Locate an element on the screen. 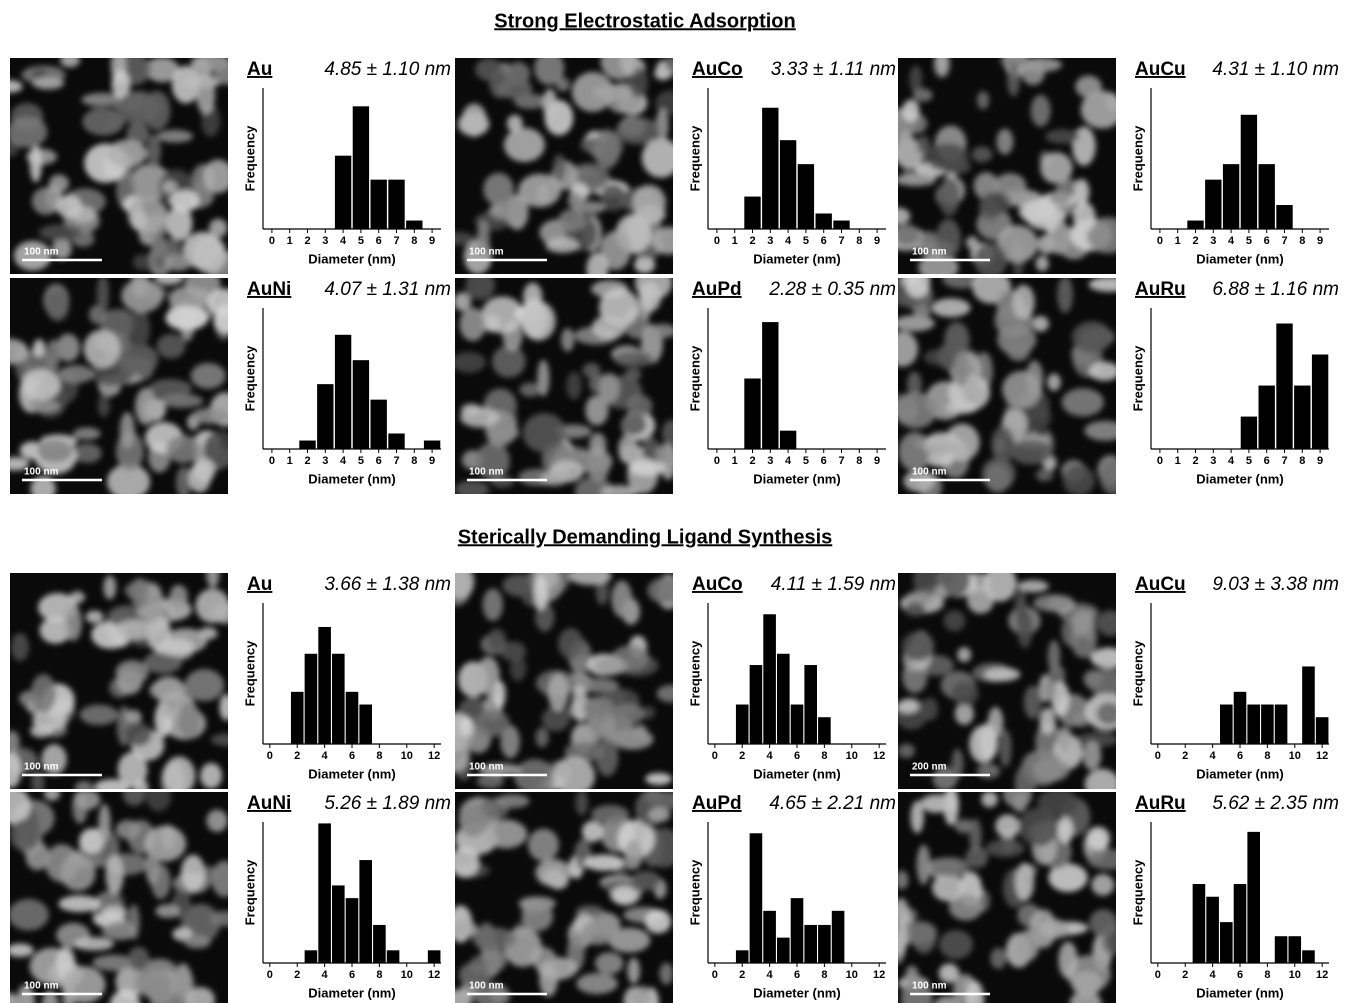  x-tick-label: 9 is located at coordinates (877, 461).